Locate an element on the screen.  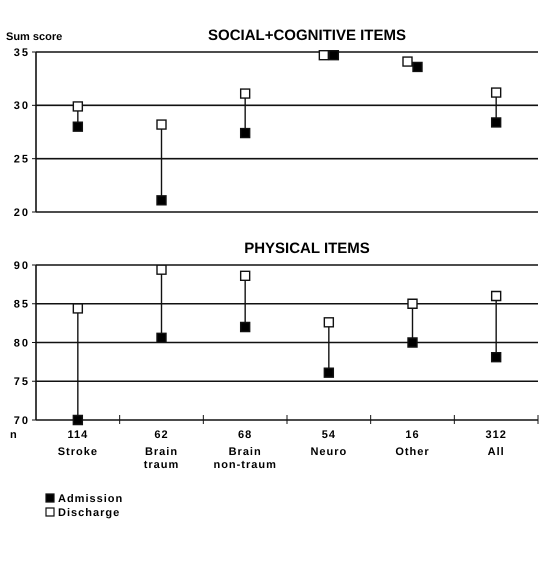
y-tick-label: 35 is located at coordinates (22, 52).